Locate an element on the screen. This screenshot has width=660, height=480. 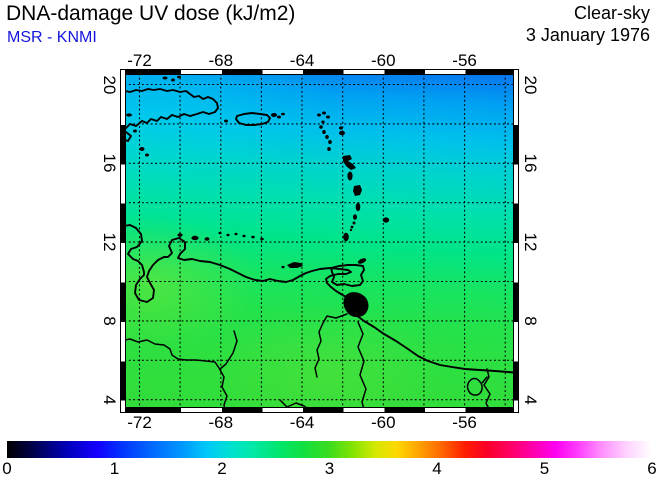
lon-label-bottom-0: -72 is located at coordinates (139, 422).